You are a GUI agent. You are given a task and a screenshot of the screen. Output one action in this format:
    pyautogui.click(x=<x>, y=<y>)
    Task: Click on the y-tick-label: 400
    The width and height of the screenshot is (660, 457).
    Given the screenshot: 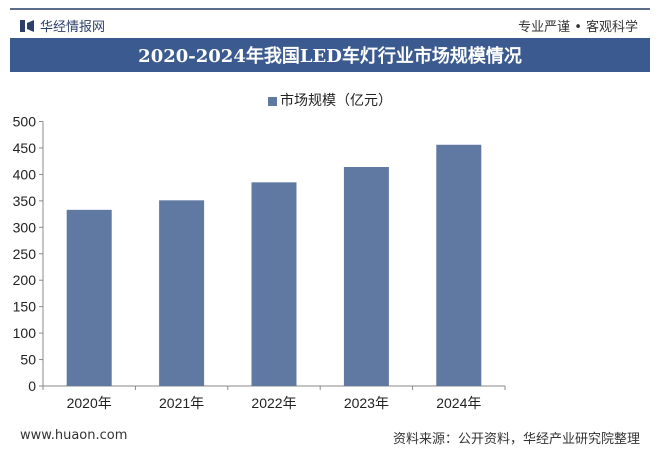 What is the action you would take?
    pyautogui.click(x=25, y=174)
    